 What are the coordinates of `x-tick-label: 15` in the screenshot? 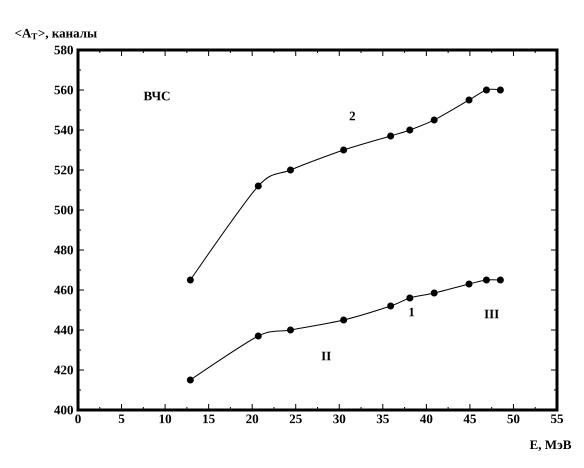 It's located at (209, 419).